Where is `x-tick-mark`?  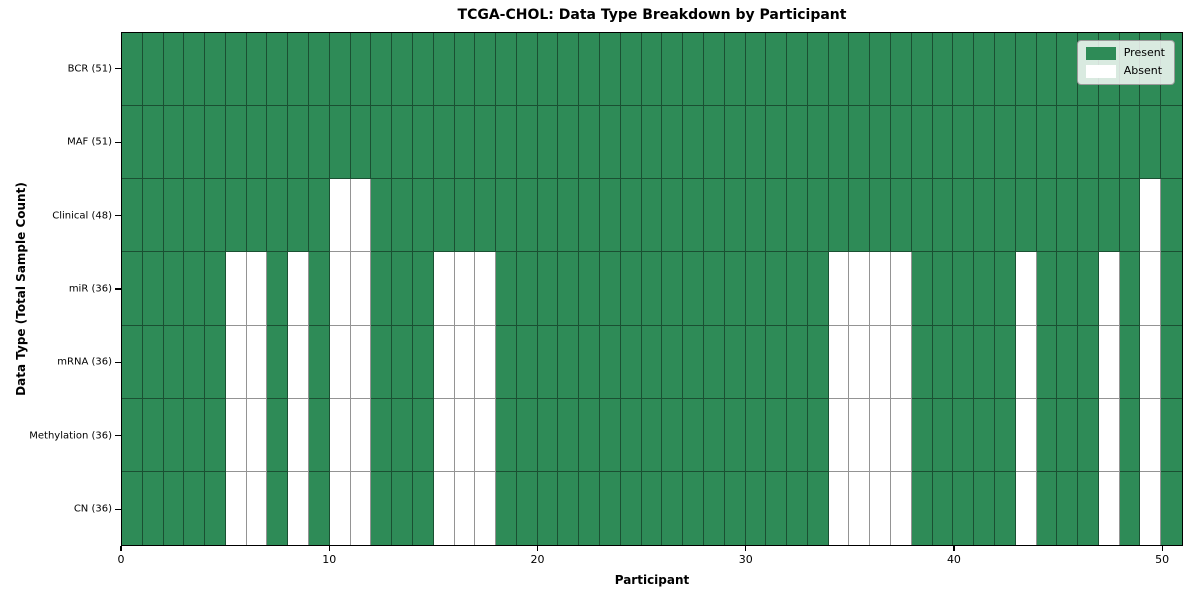 x-tick-mark is located at coordinates (121, 548).